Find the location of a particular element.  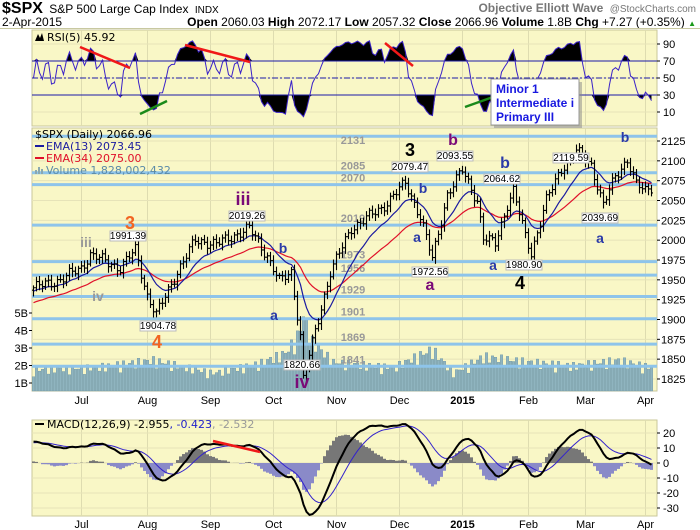

x-tick-label: Jul is located at coordinates (81, 524).